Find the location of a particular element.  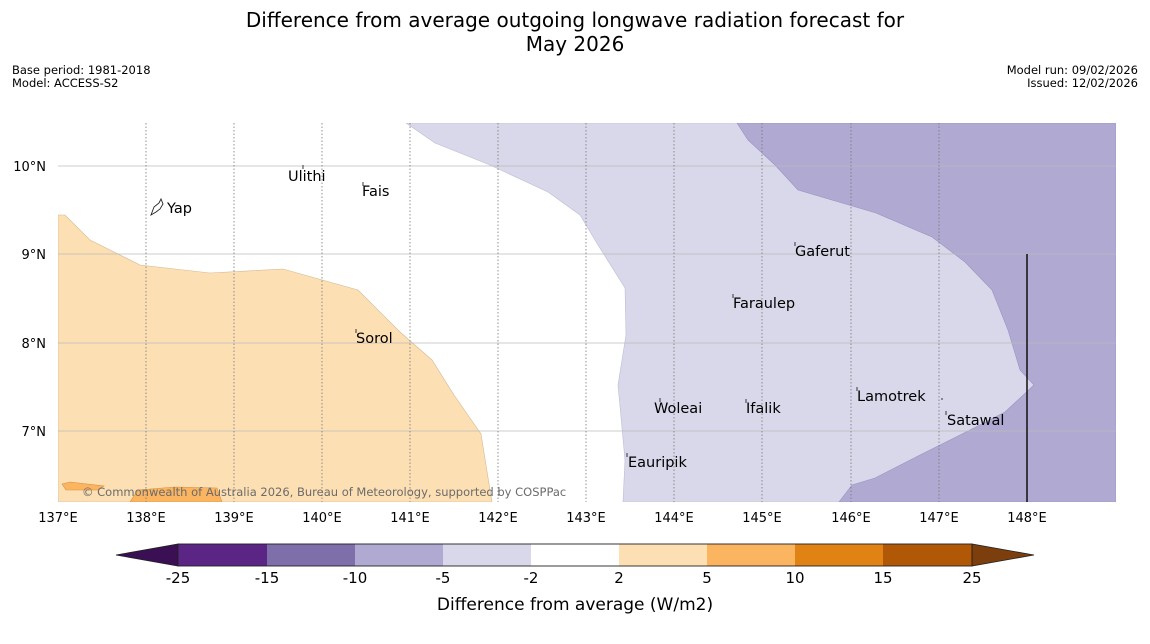

colorbar-bin-minus5-minus2 is located at coordinates (487, 555).